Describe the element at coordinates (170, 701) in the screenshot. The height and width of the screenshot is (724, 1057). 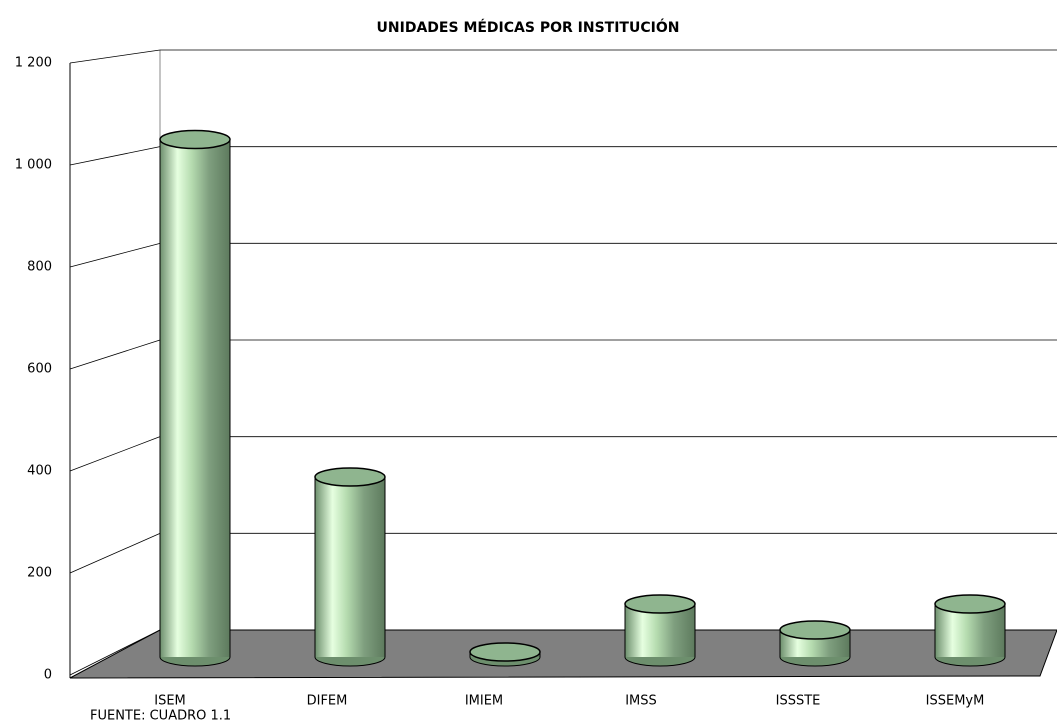
I see `x-tick-label: ISEM` at that location.